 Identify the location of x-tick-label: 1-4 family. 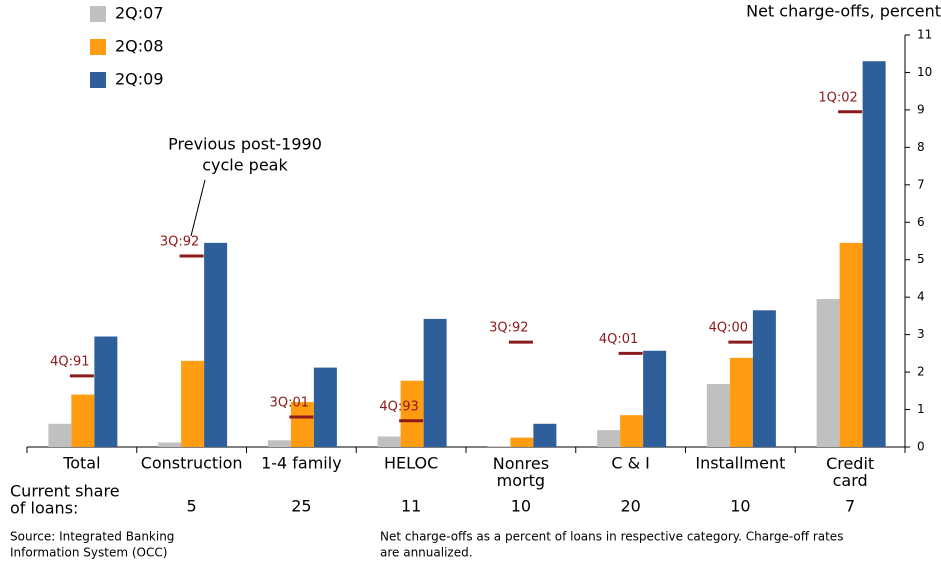
(301, 463).